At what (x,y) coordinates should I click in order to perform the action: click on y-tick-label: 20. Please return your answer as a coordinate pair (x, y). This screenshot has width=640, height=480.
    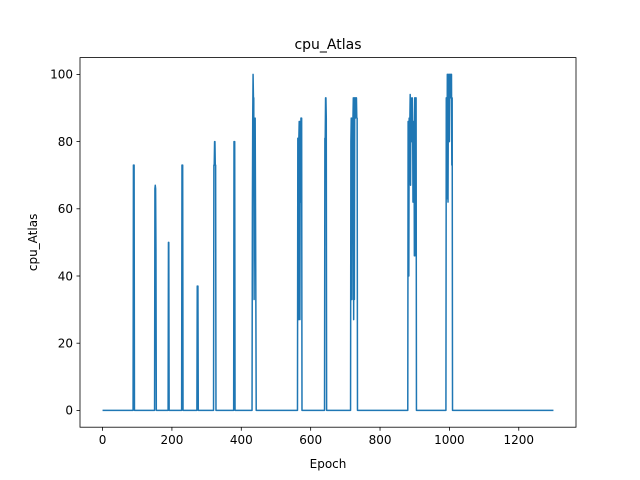
    Looking at the image, I should click on (65, 344).